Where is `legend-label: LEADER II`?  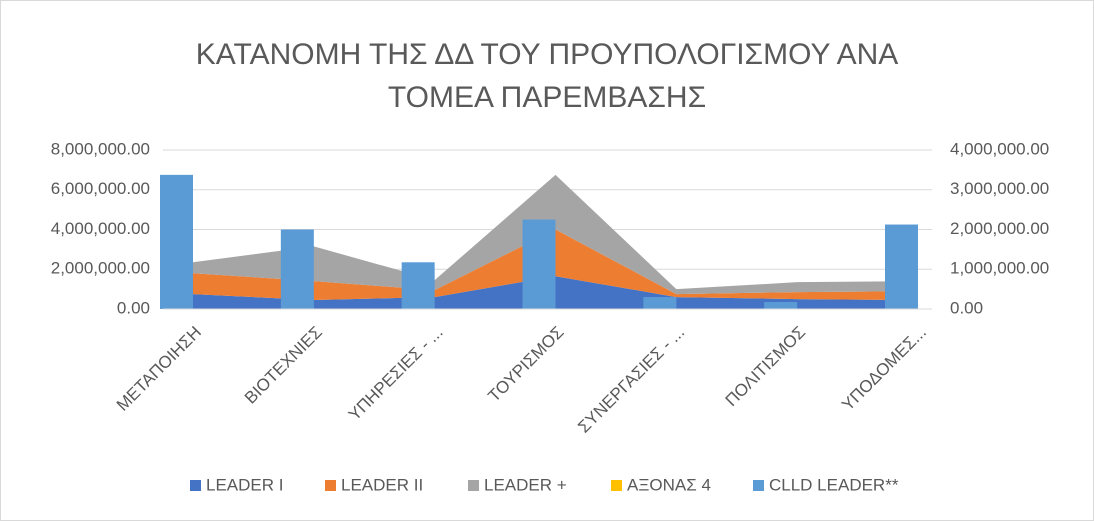 legend-label: LEADER II is located at coordinates (382, 484).